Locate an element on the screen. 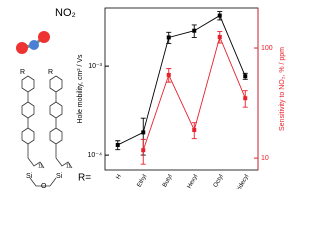 Image resolution: width=320 pixels, height=240 pixels. molecule-label: NO₂ is located at coordinates (65, 13).